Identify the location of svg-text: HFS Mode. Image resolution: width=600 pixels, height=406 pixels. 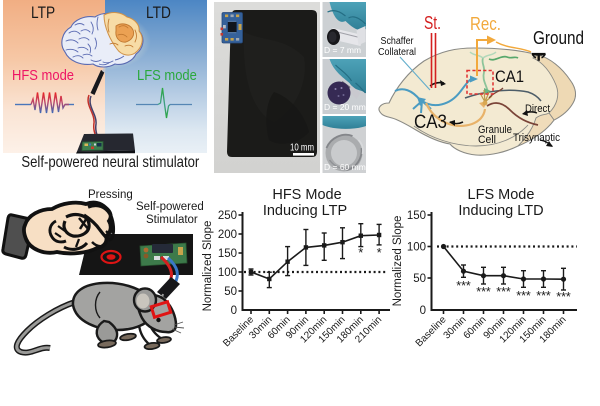
(306, 195).